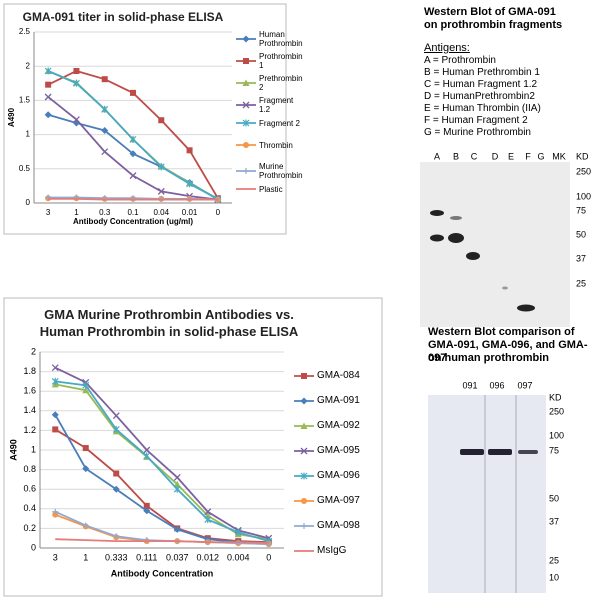 The height and width of the screenshot is (598, 598). Describe the element at coordinates (479, 96) in the screenshot. I see `antigen-item: D = HumanPrethrombin2` at that location.